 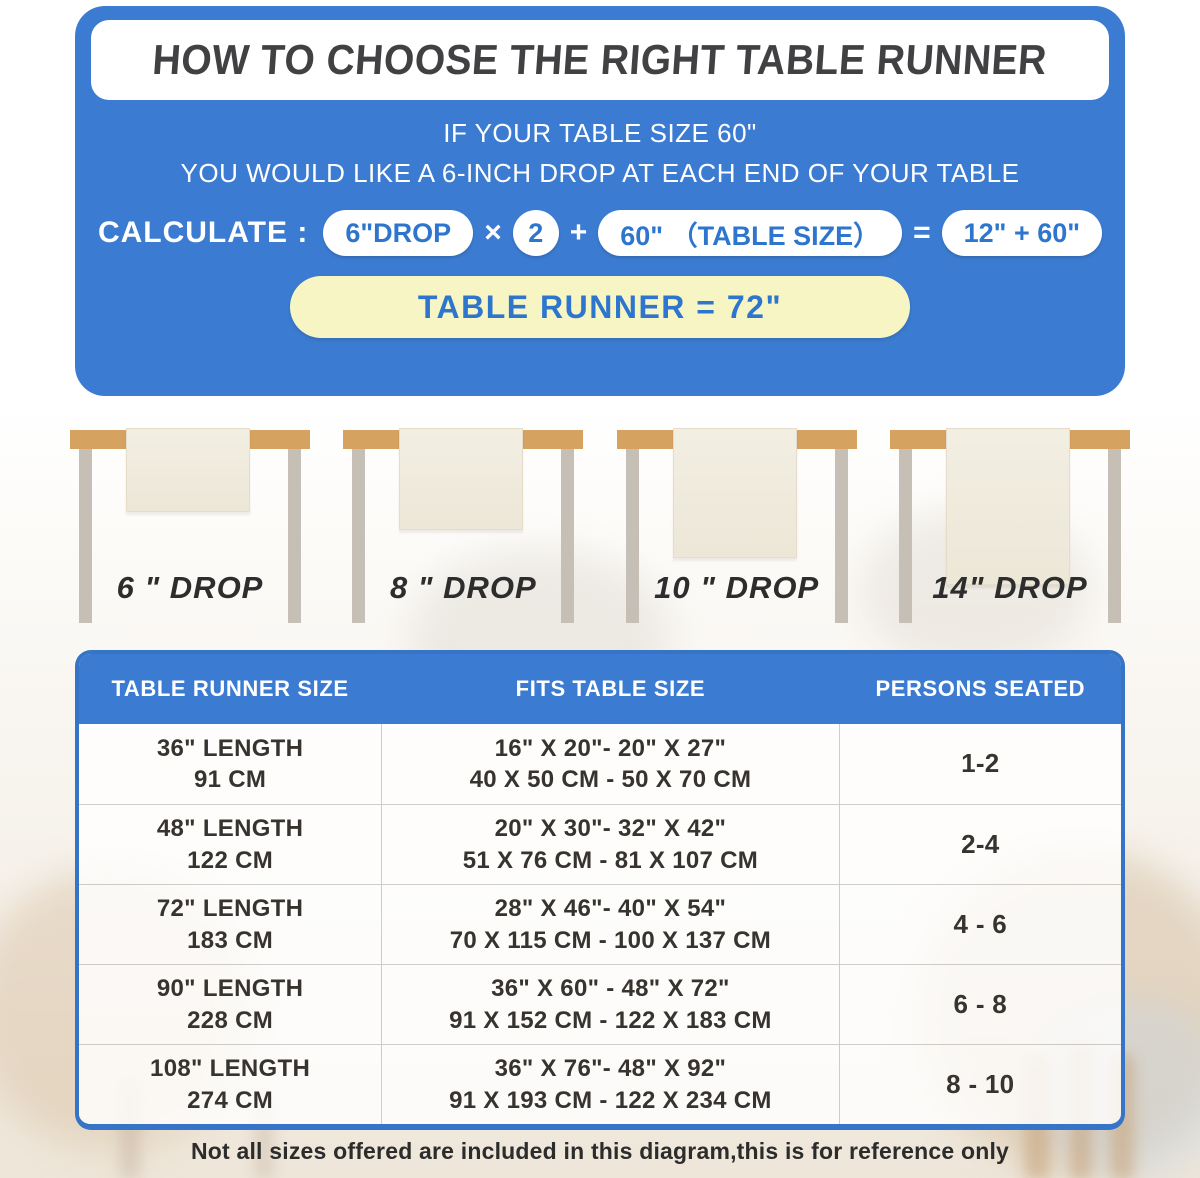 What do you see at coordinates (230, 829) in the screenshot?
I see `runner-size-inches: 48" LENGTH` at bounding box center [230, 829].